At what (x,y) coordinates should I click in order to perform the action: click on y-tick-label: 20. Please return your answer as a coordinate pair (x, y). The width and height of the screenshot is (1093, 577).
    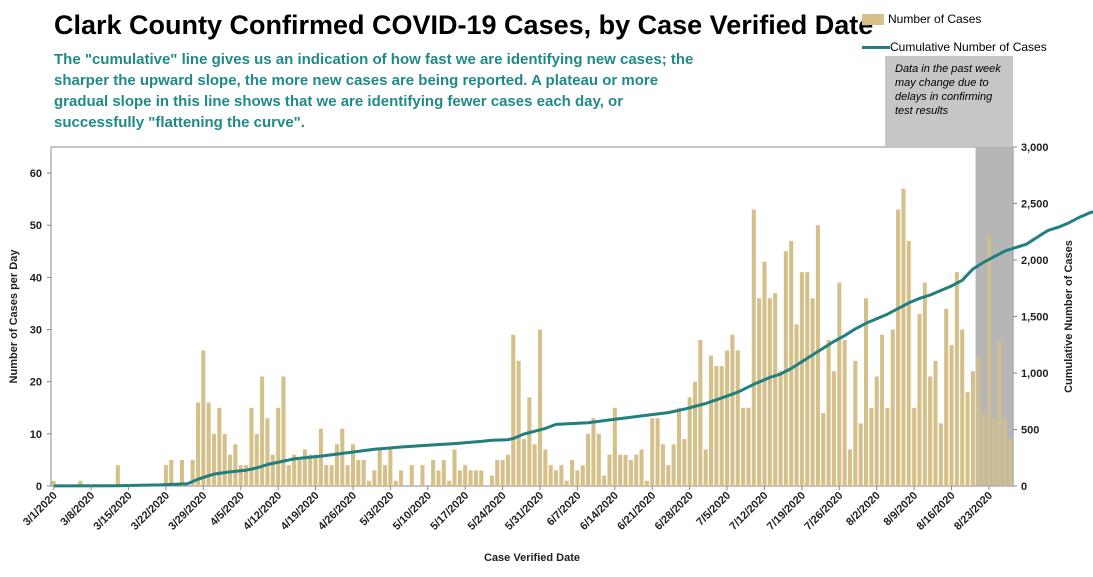
    Looking at the image, I should click on (36, 383).